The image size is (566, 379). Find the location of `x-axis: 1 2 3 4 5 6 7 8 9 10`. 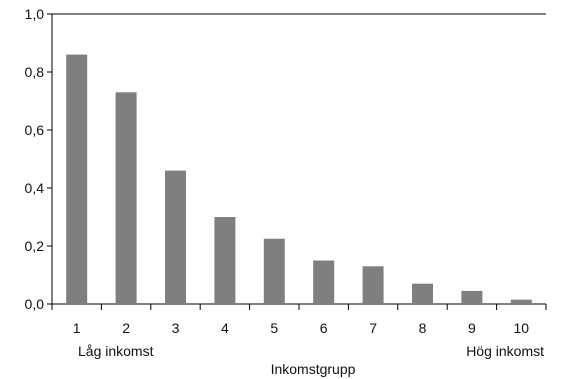

x-axis: 1 2 3 4 5 6 7 8 9 10 is located at coordinates (299, 319).